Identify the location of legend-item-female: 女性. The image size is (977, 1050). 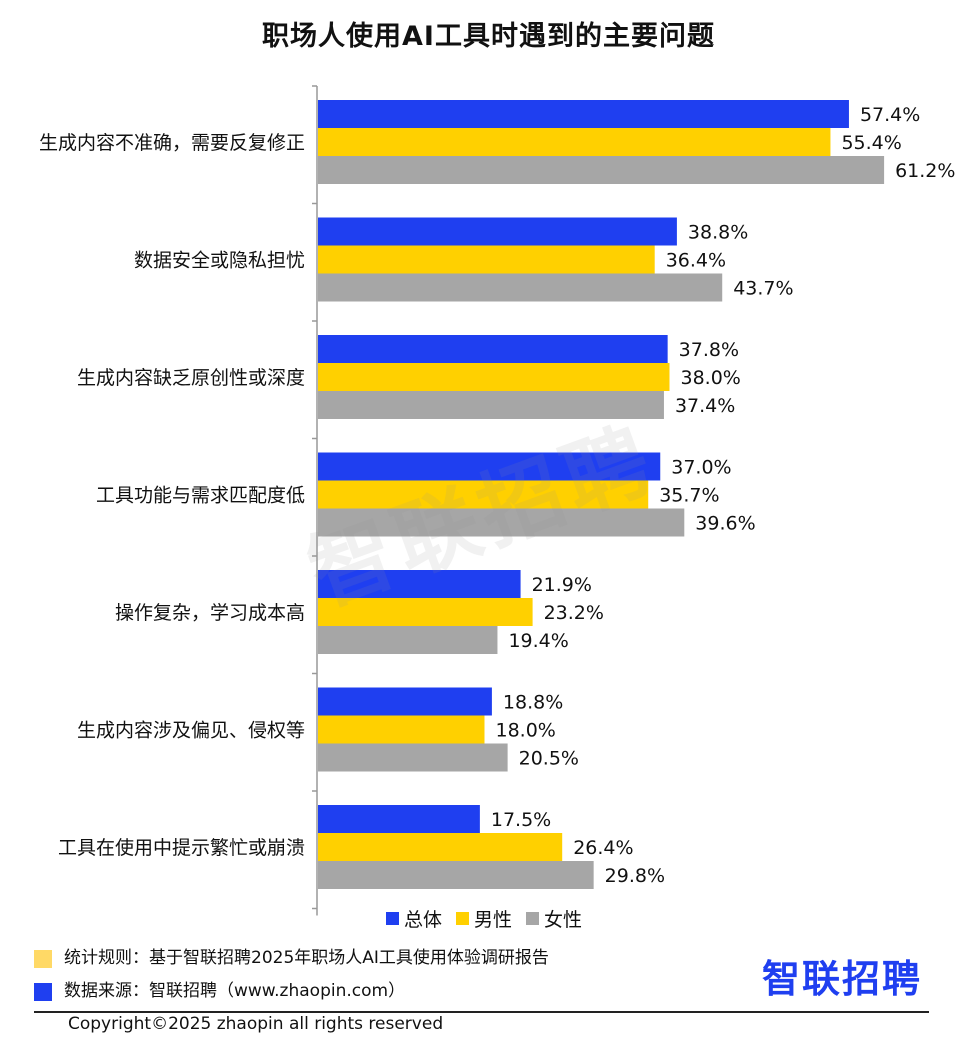
(554, 918).